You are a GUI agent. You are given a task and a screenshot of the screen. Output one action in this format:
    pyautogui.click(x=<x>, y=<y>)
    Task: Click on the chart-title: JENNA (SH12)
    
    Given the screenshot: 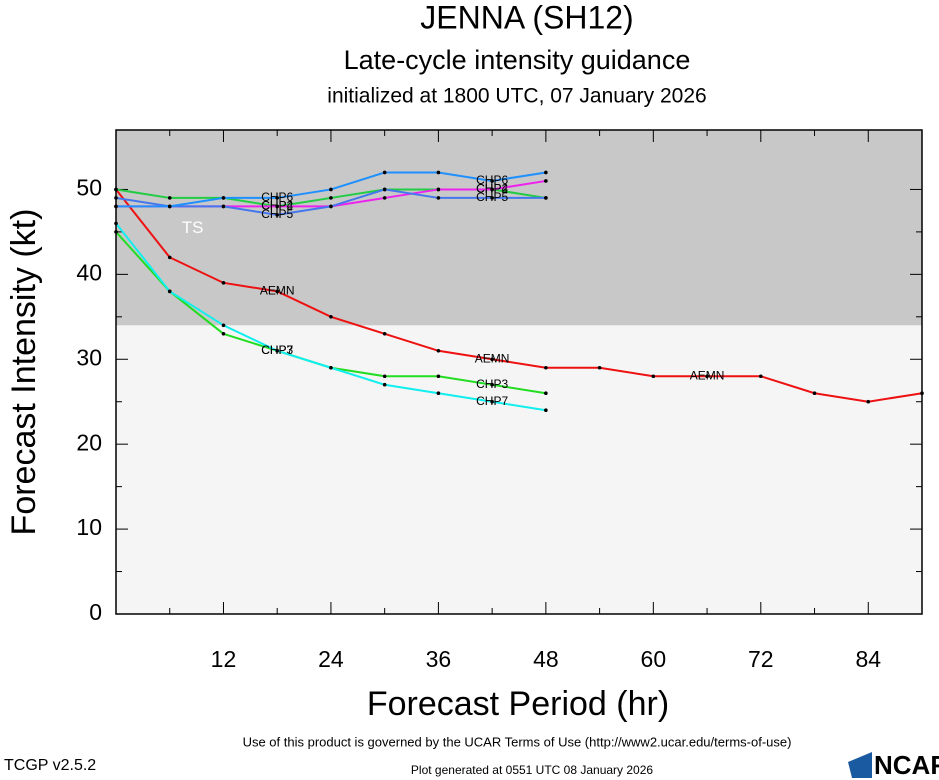 What is the action you would take?
    pyautogui.click(x=526, y=17)
    